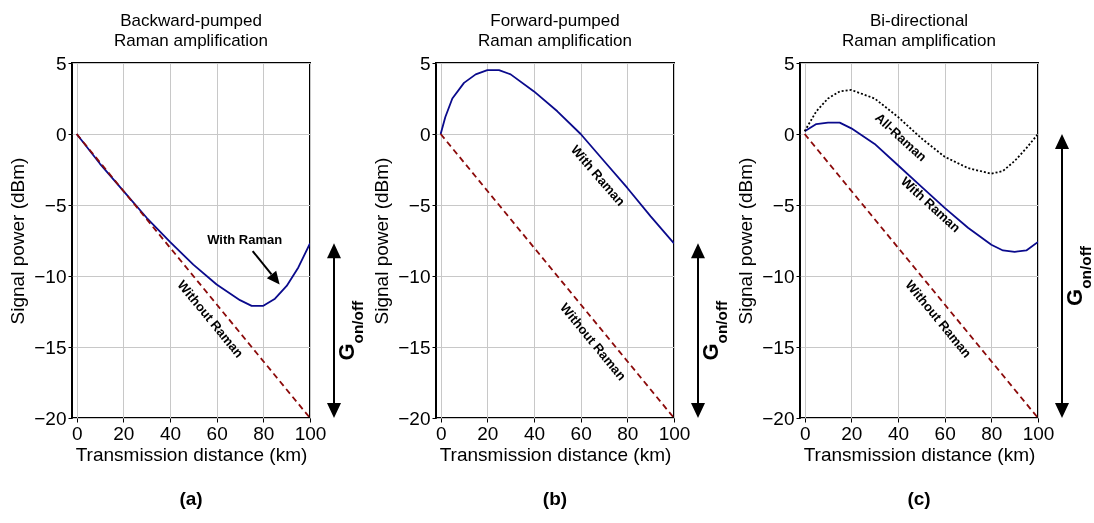 This screenshot has width=1094, height=523. What do you see at coordinates (191, 30) in the screenshot?
I see `chart-title: Backward-pumped Raman amplification` at bounding box center [191, 30].